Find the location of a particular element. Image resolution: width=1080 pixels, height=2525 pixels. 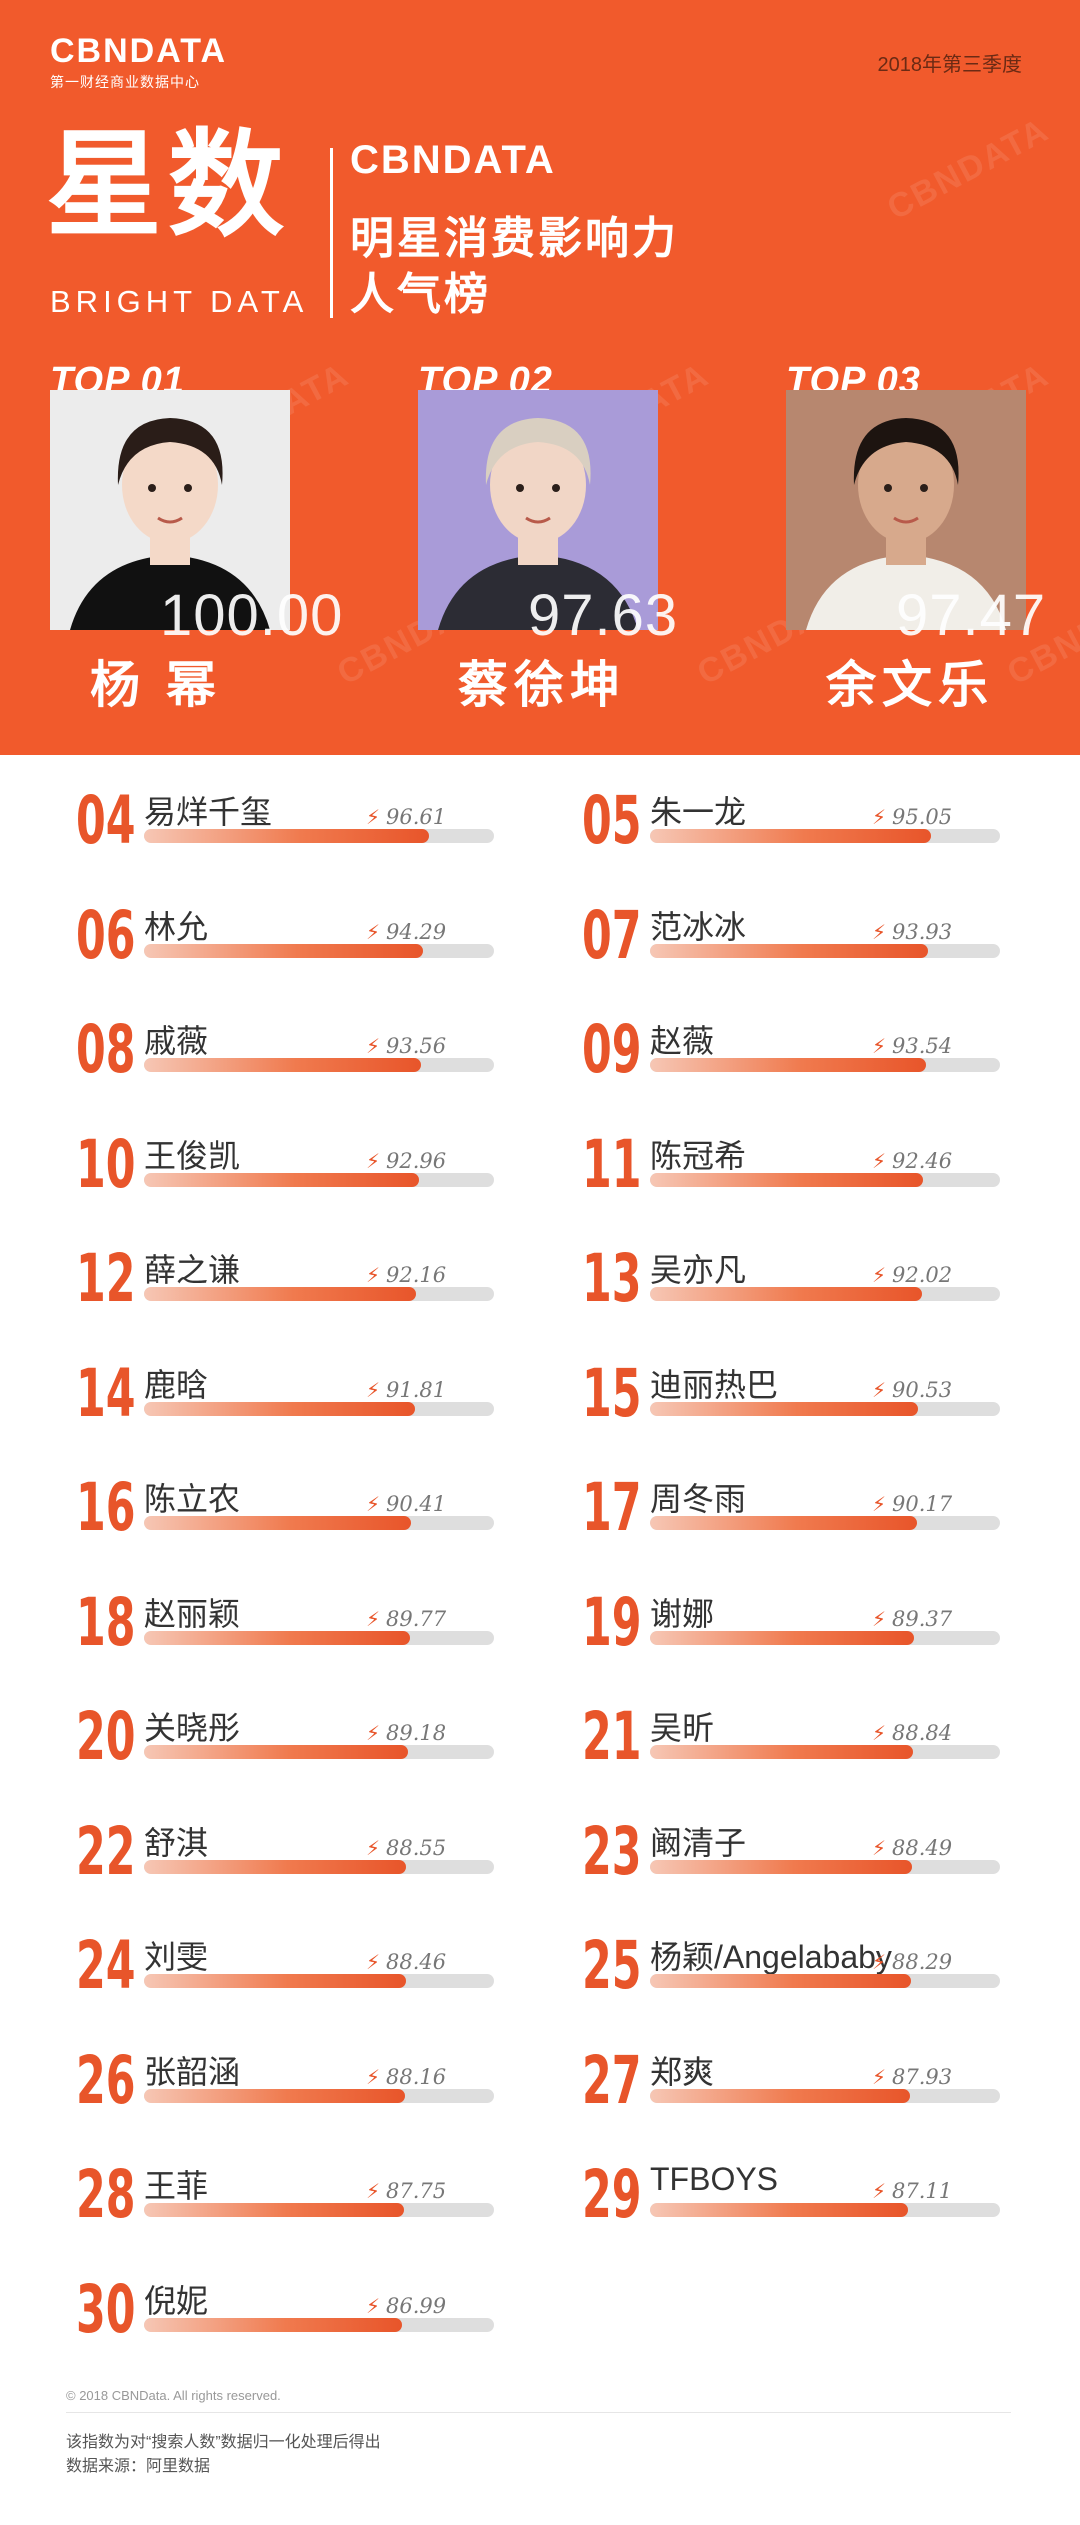

rank-row: 25 杨颖/Angelababy ⚡ 88.29 is located at coordinates (812, 1968).